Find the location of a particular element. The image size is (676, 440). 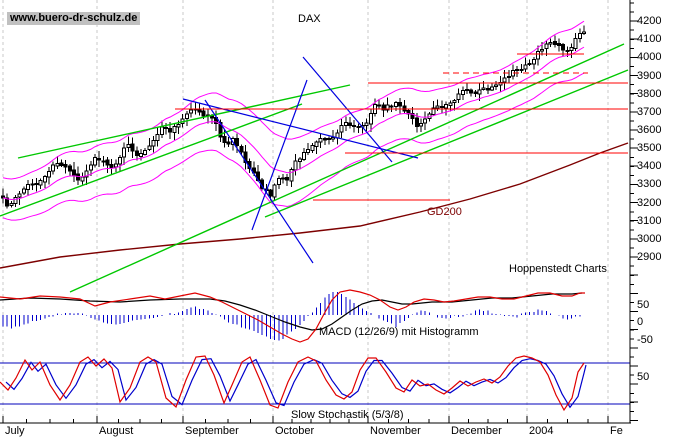

time-axis-tick-label: July is located at coordinates (15, 431).